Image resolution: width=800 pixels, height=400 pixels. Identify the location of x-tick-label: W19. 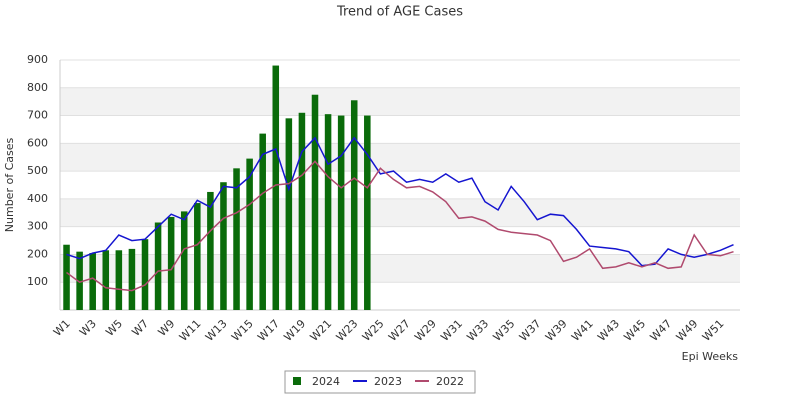
(294, 330).